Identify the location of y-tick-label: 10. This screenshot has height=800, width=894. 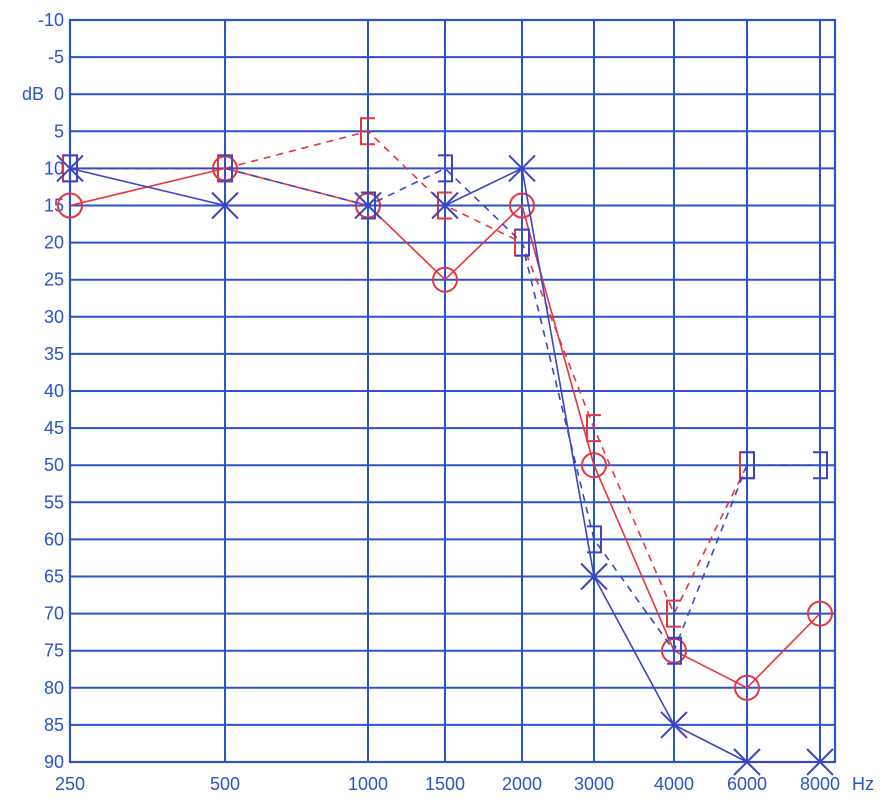
(54, 168).